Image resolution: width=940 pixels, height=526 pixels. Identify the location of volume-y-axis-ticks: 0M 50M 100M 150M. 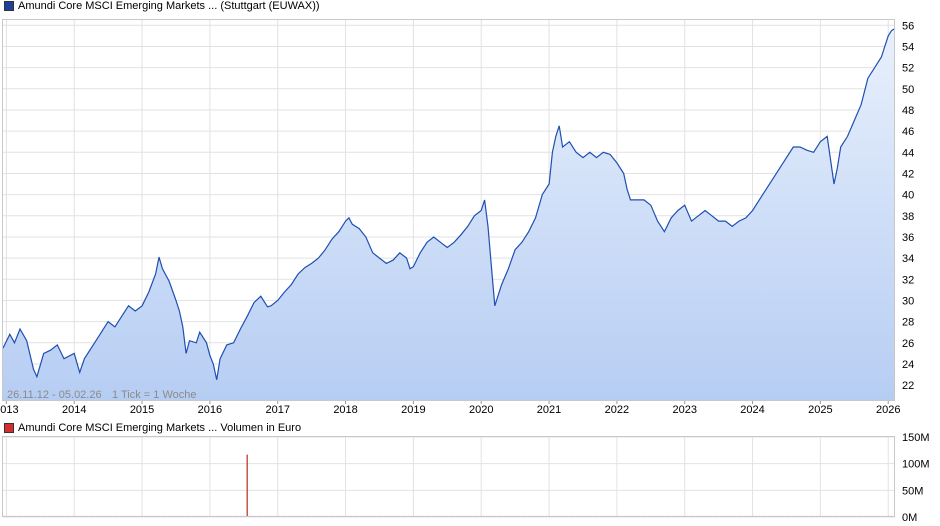
(916, 478).